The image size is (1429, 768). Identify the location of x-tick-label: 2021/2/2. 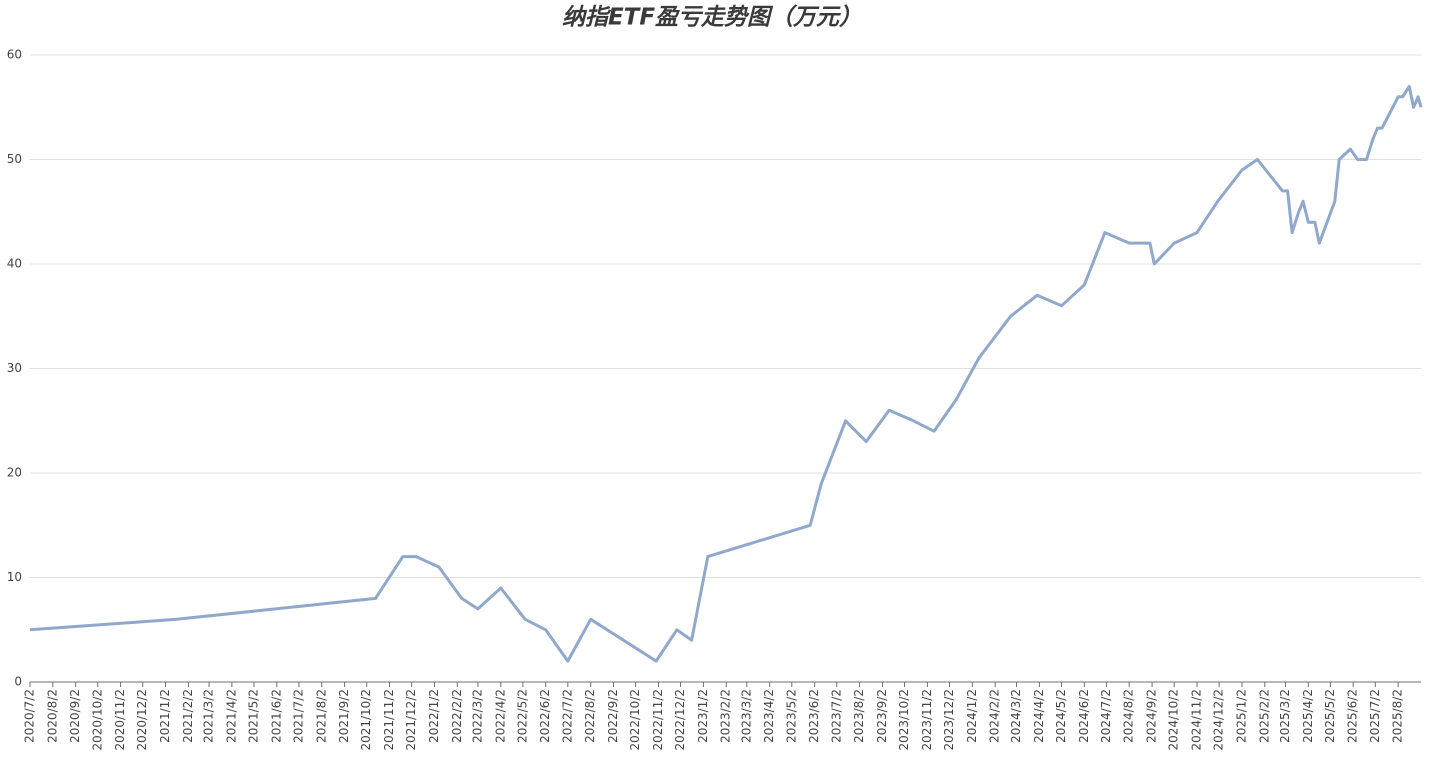
(188, 716).